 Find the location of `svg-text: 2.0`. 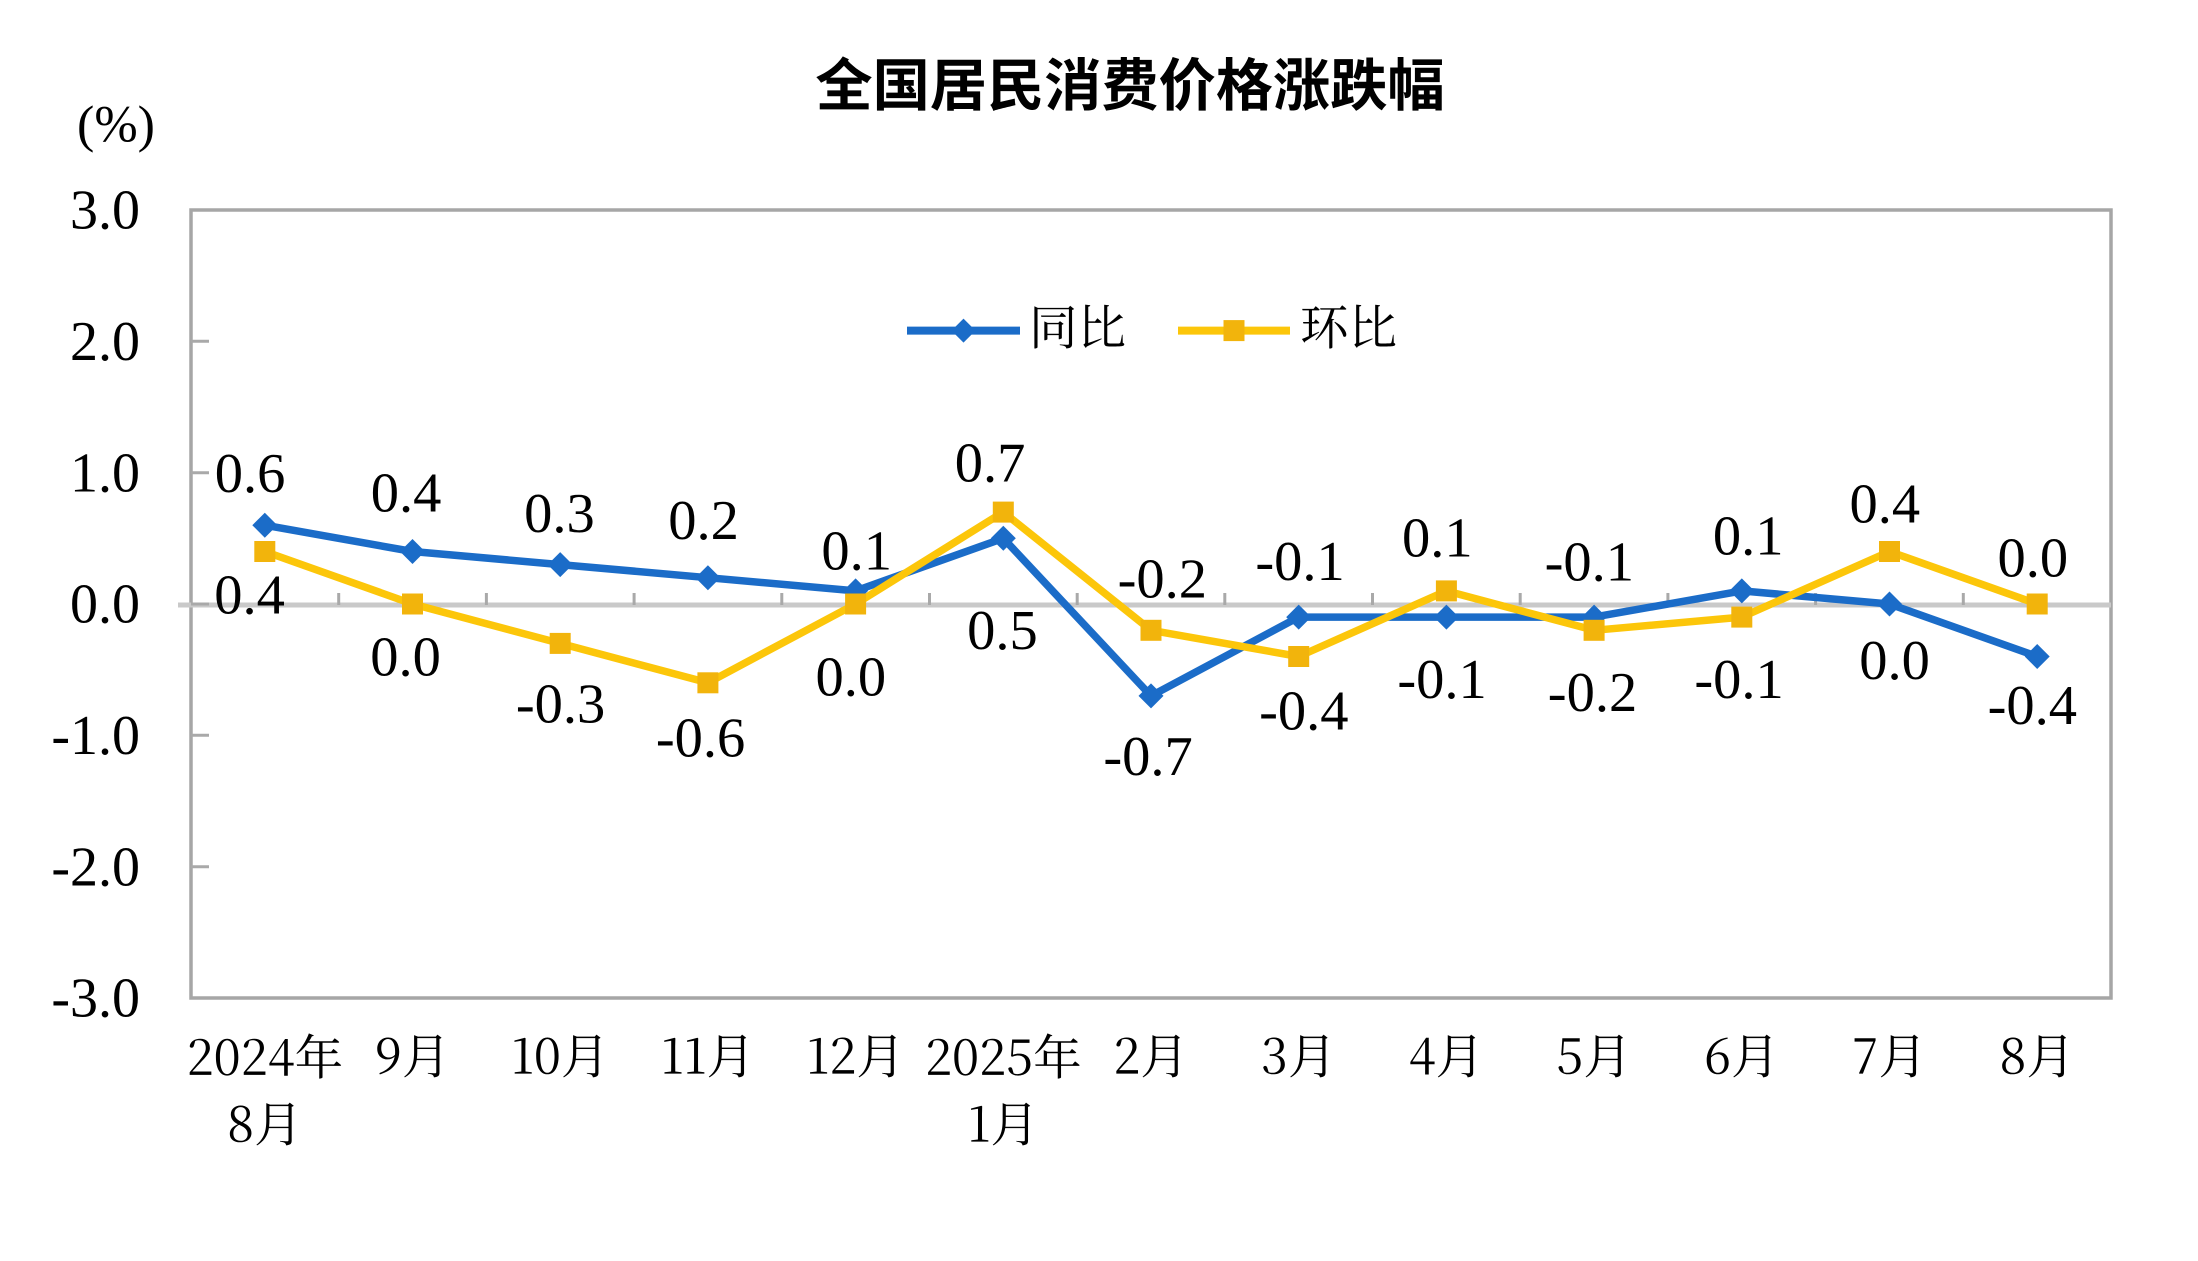

svg-text: 2.0 is located at coordinates (105, 342).